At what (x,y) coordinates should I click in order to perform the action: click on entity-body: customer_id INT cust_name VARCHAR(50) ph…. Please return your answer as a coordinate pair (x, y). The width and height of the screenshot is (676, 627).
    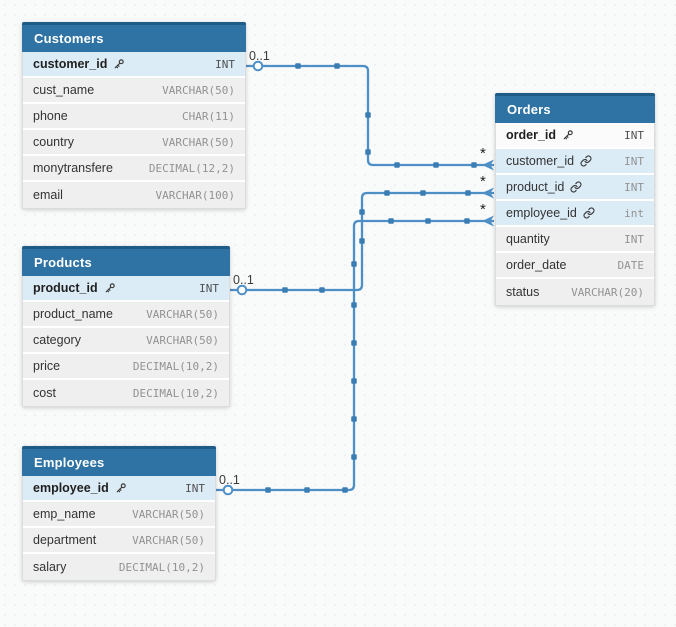
    Looking at the image, I should click on (134, 130).